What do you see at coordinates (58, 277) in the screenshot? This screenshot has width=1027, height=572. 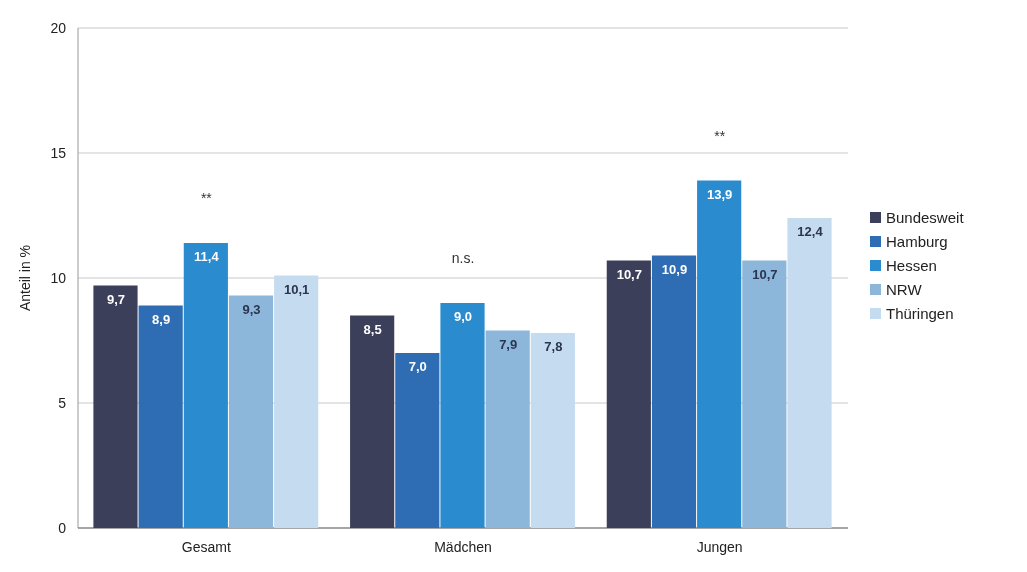 I see `y-tick-label: 10` at bounding box center [58, 277].